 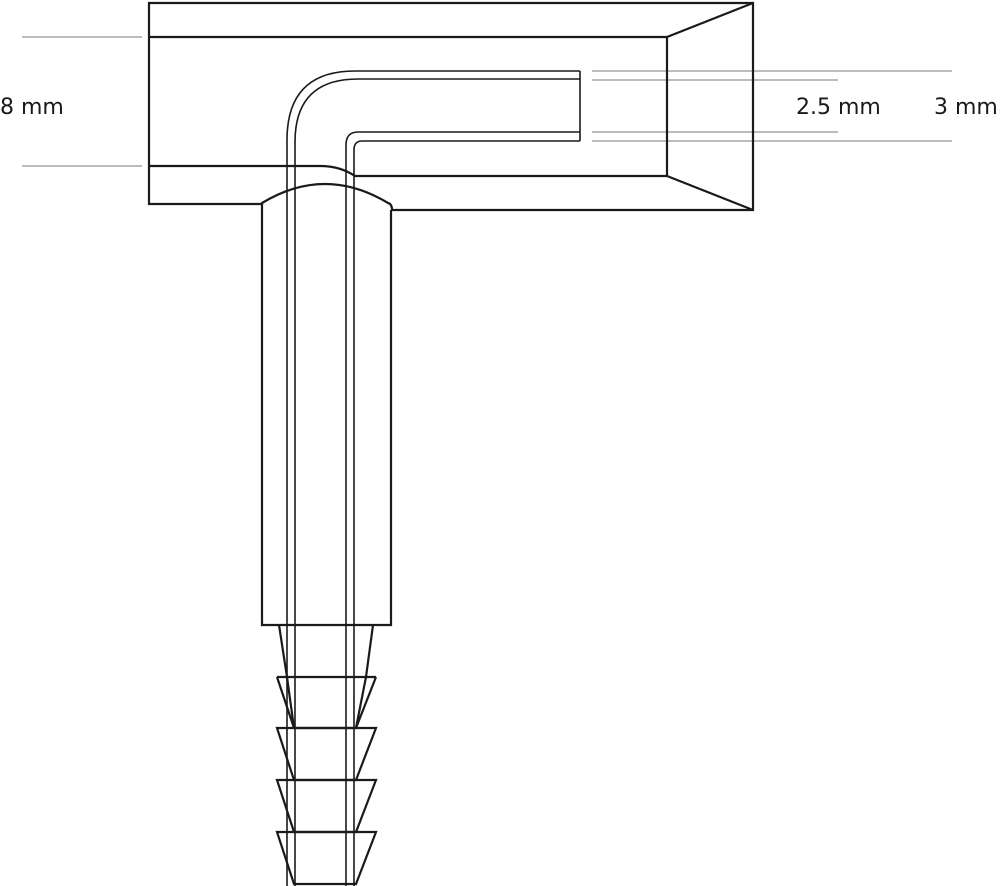 I want to click on label-outer-height: 8 mm, so click(x=32, y=107).